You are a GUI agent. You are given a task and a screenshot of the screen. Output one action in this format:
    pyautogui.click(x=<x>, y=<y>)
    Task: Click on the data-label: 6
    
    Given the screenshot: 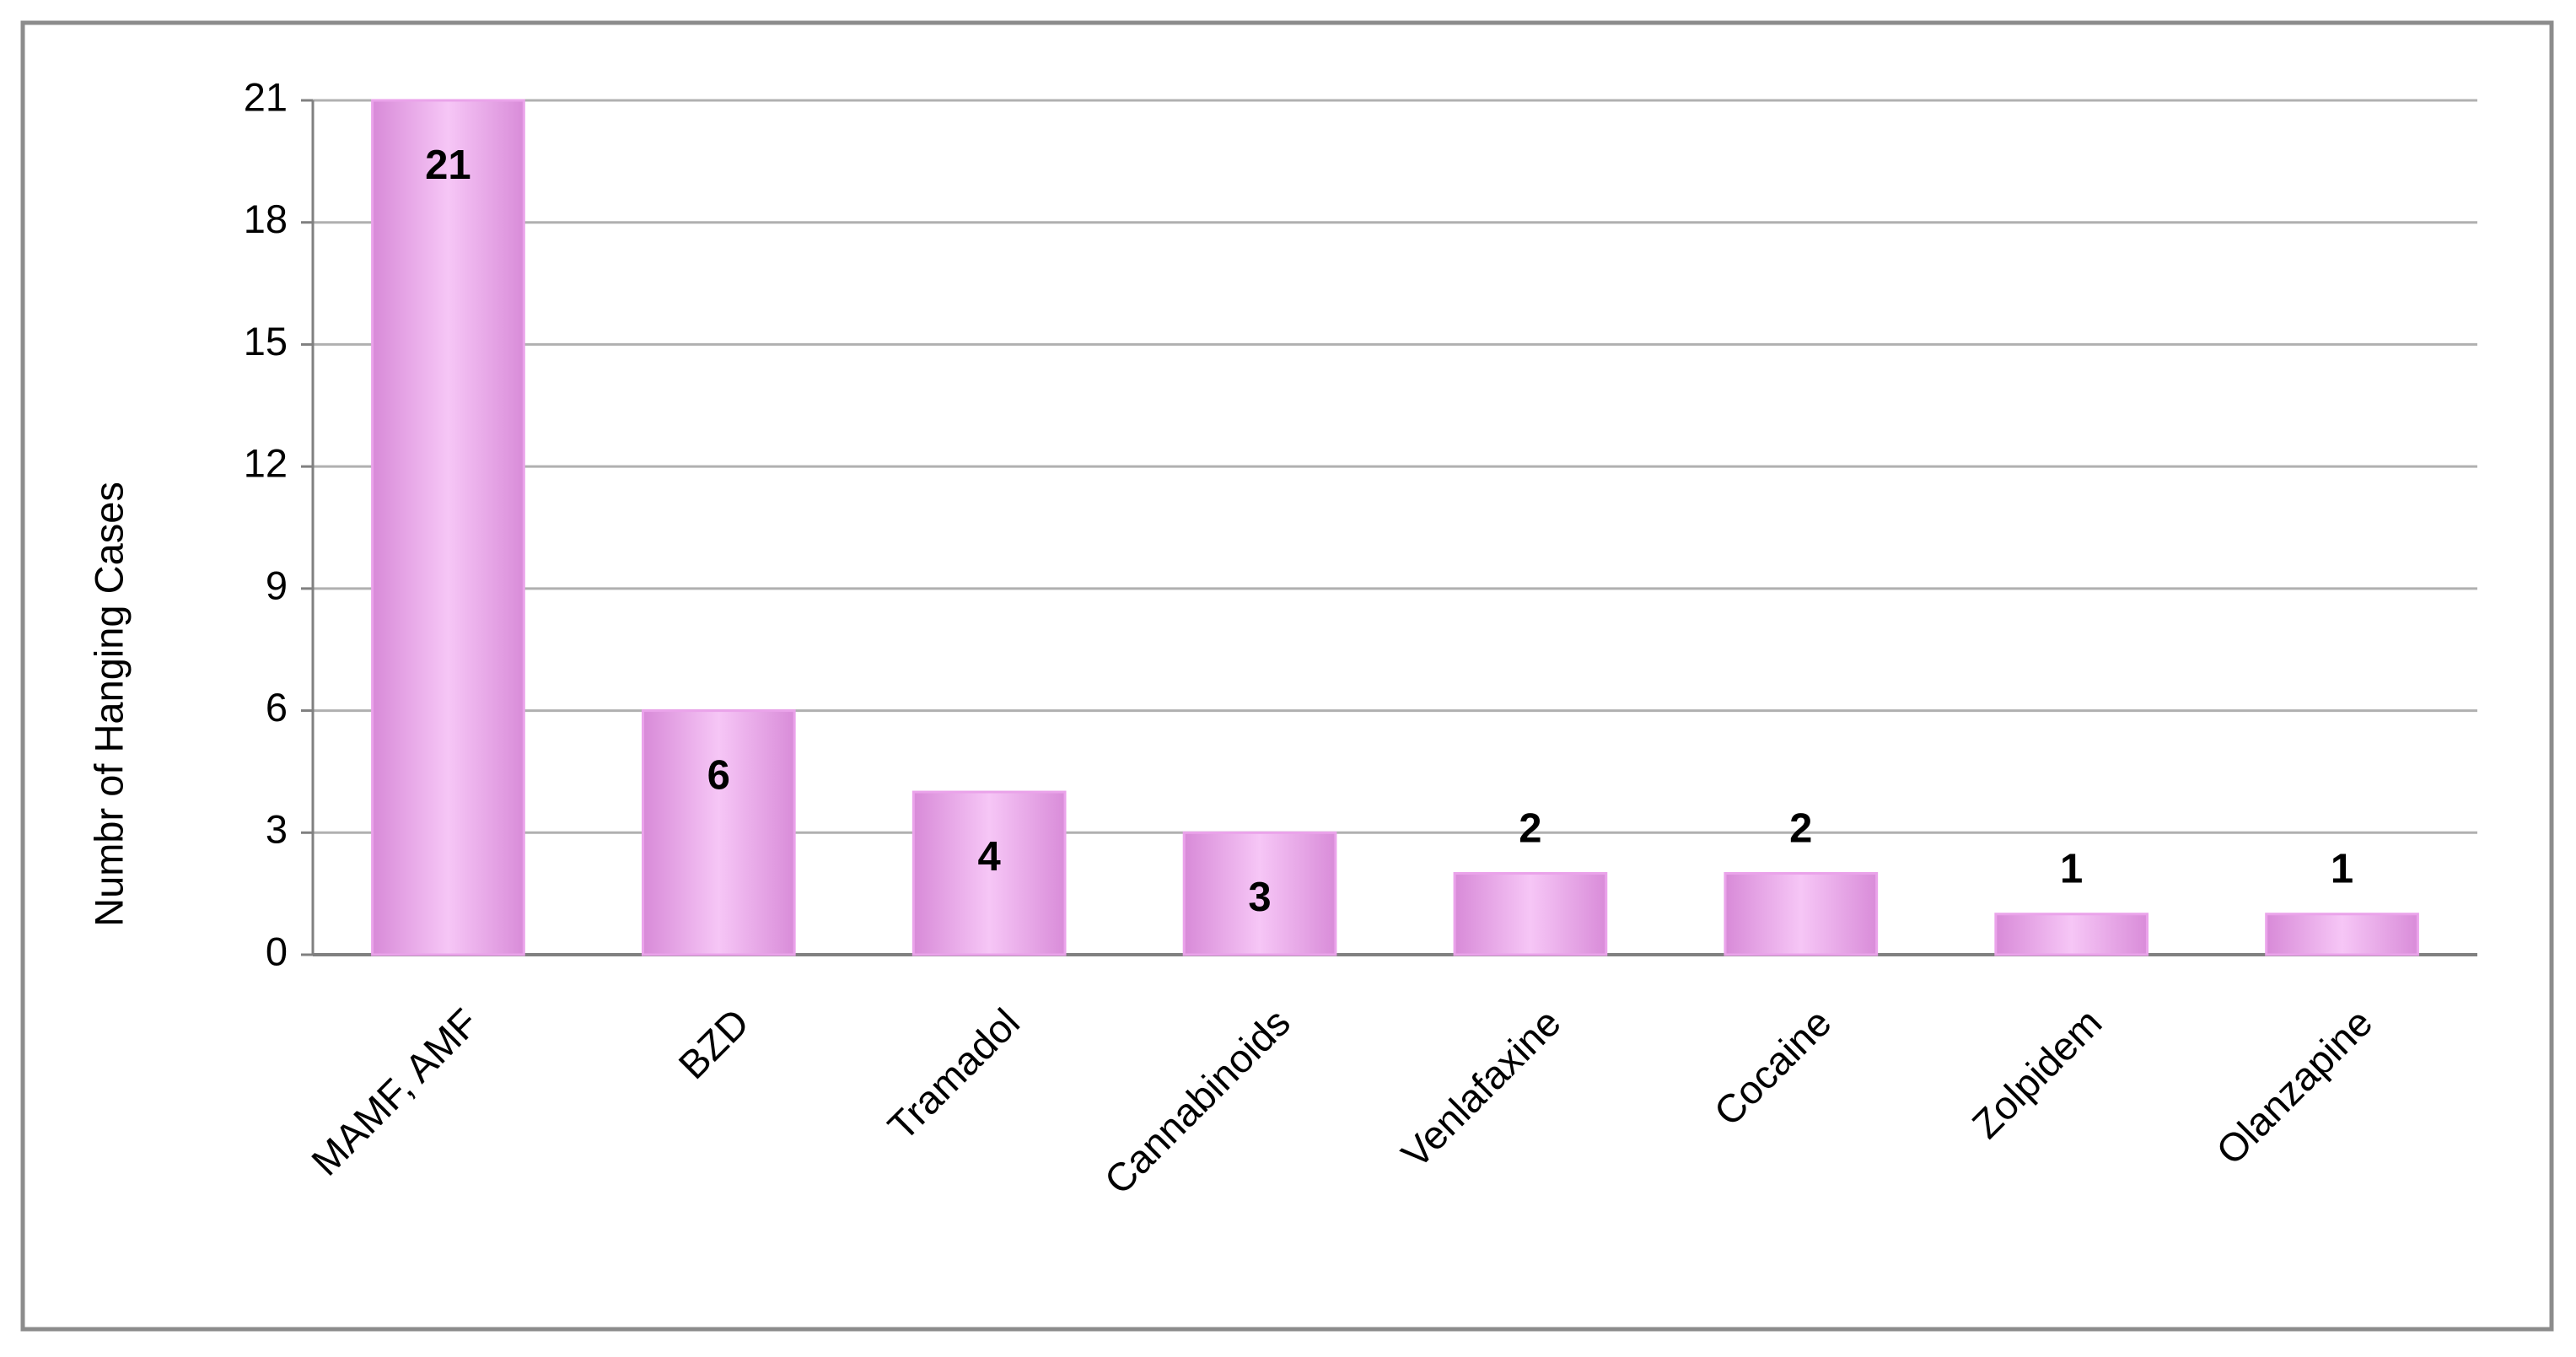 What is the action you would take?
    pyautogui.click(x=718, y=776)
    